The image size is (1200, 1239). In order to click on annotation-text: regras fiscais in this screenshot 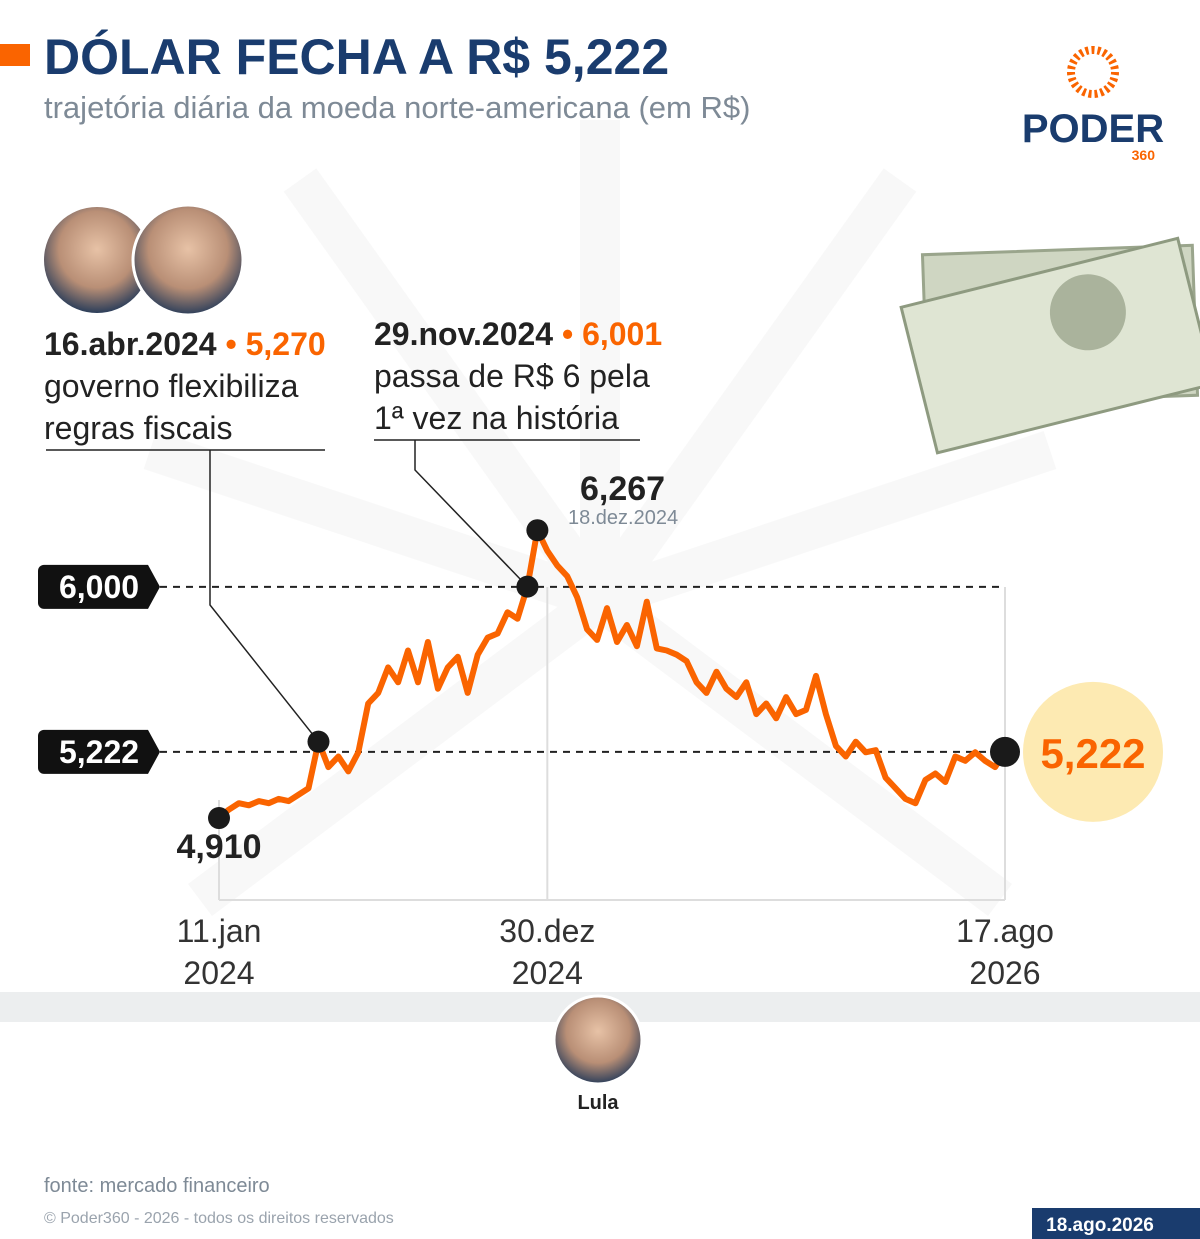, I will do `click(138, 428)`.